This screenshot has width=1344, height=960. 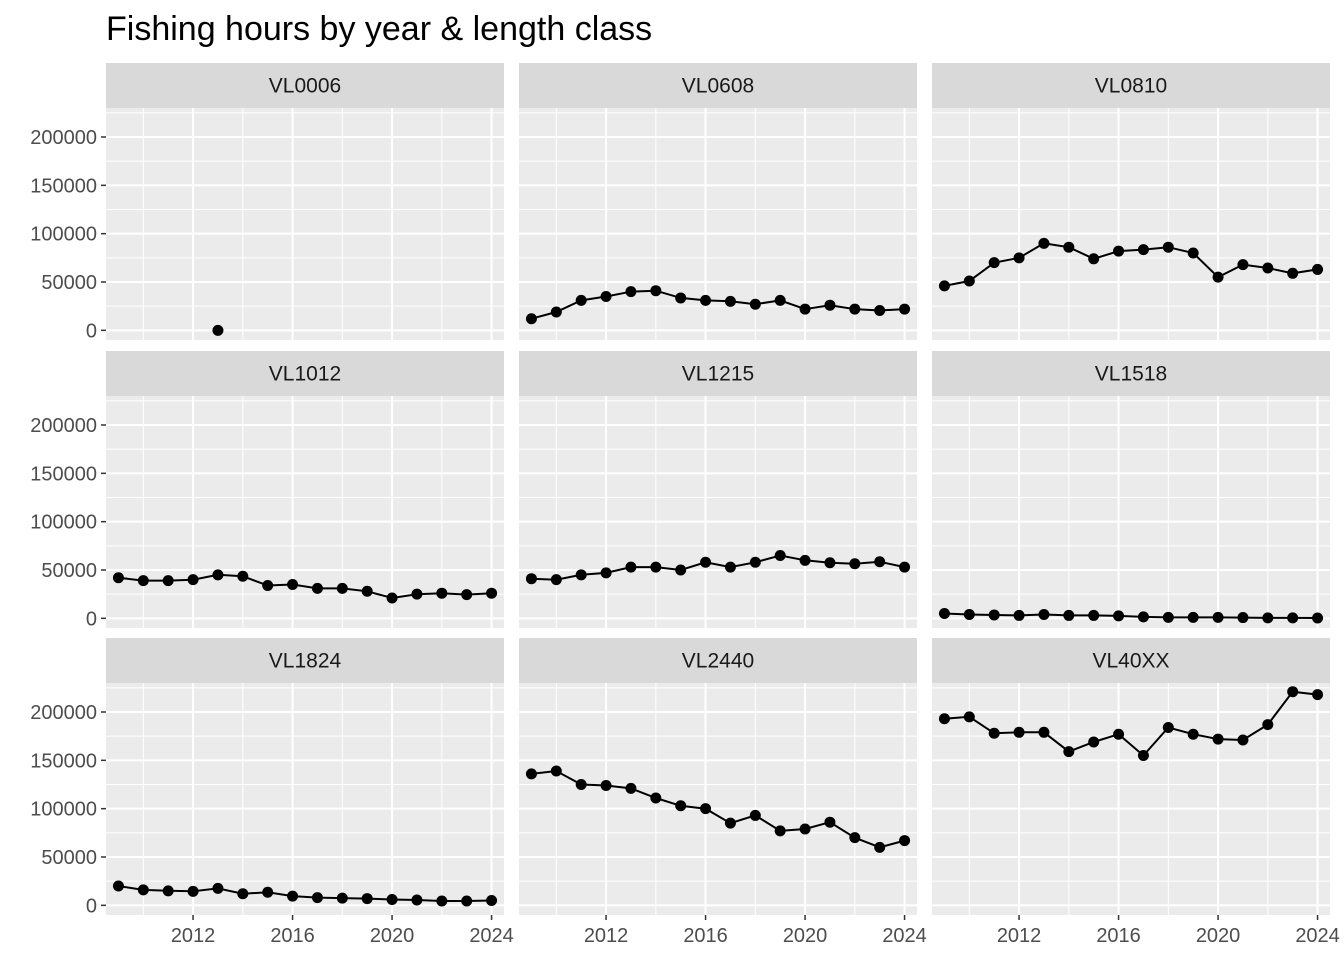 What do you see at coordinates (718, 374) in the screenshot?
I see `facet-strip-label: VL1215` at bounding box center [718, 374].